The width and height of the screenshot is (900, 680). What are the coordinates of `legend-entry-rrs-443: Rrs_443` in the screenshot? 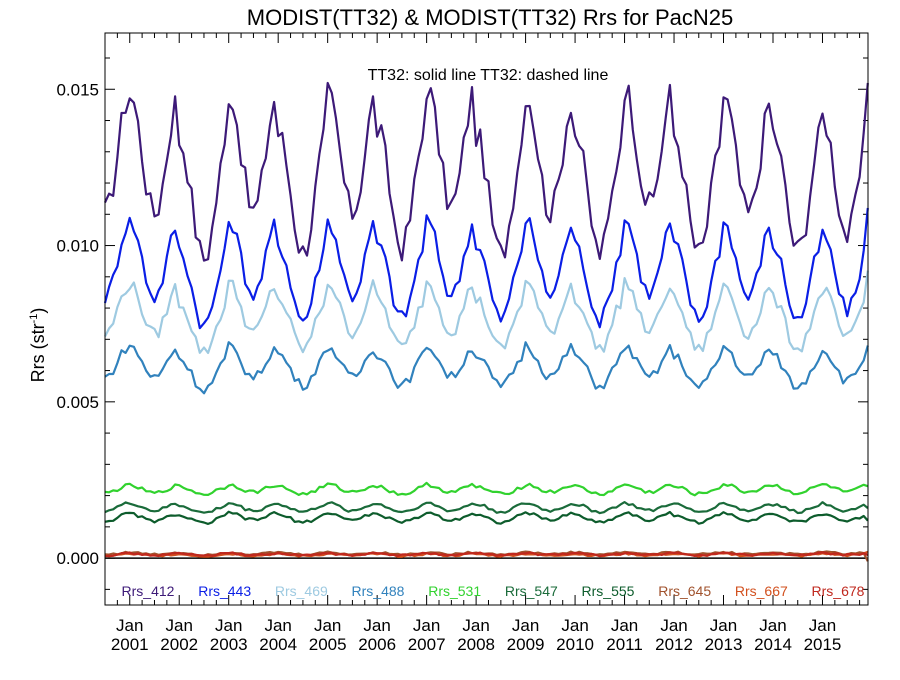 It's located at (224, 591).